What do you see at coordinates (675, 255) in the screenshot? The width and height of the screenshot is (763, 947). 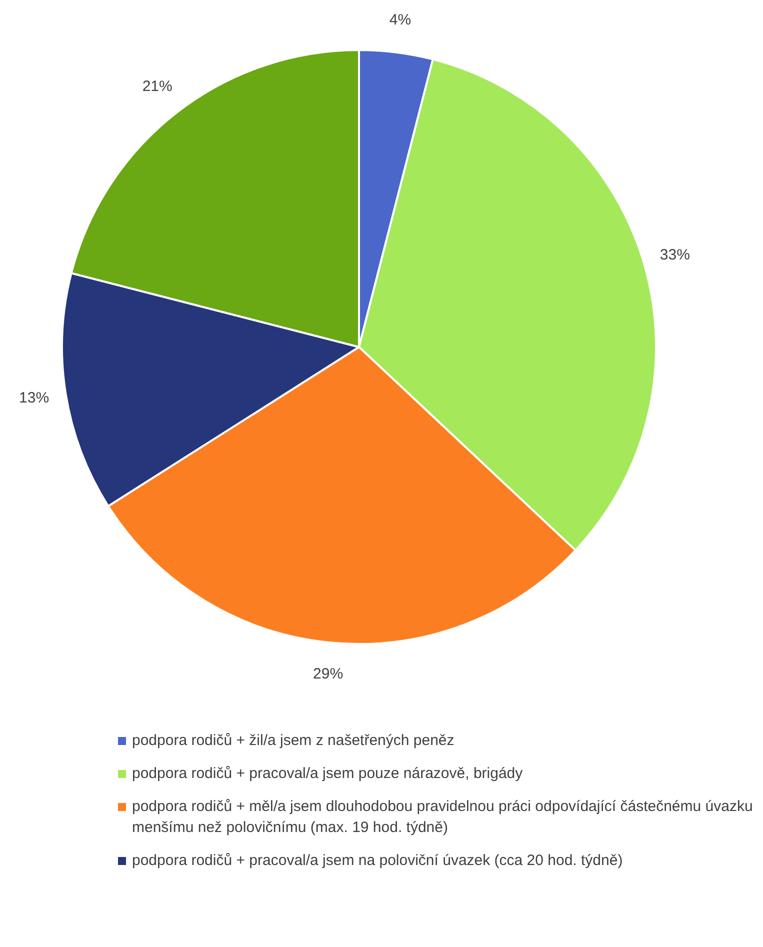 I see `data-label: 33%` at bounding box center [675, 255].